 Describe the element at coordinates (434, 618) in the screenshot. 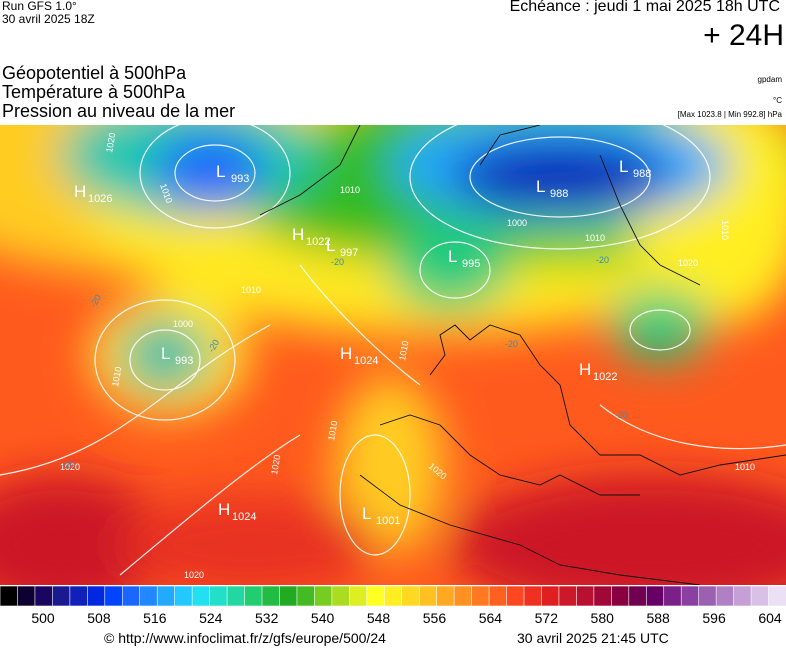

I see `colorbar-tick-label: 556` at that location.